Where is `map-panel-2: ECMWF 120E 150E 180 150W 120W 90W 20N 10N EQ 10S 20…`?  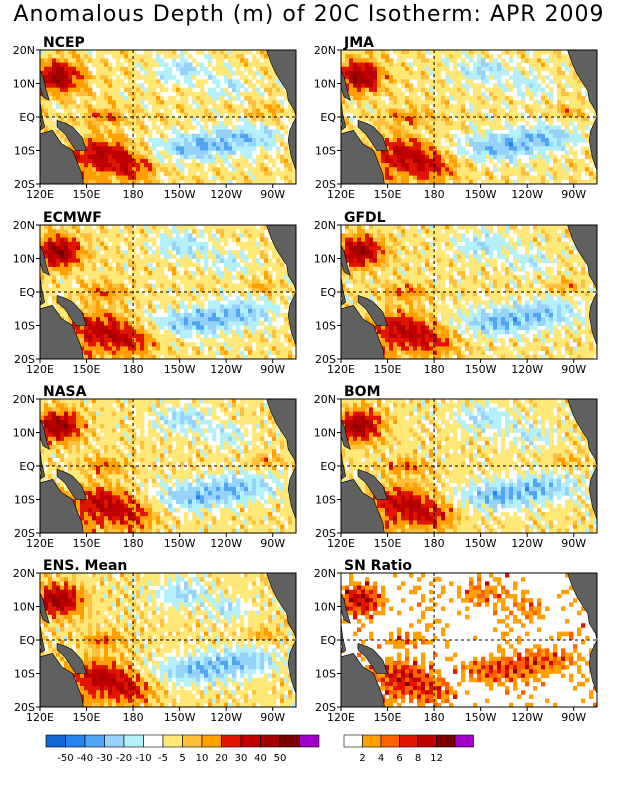
map-panel-2: ECMWF 120E 150E 180 150W 120W 90W 20N 10N EQ 10S 20… is located at coordinates (155, 293).